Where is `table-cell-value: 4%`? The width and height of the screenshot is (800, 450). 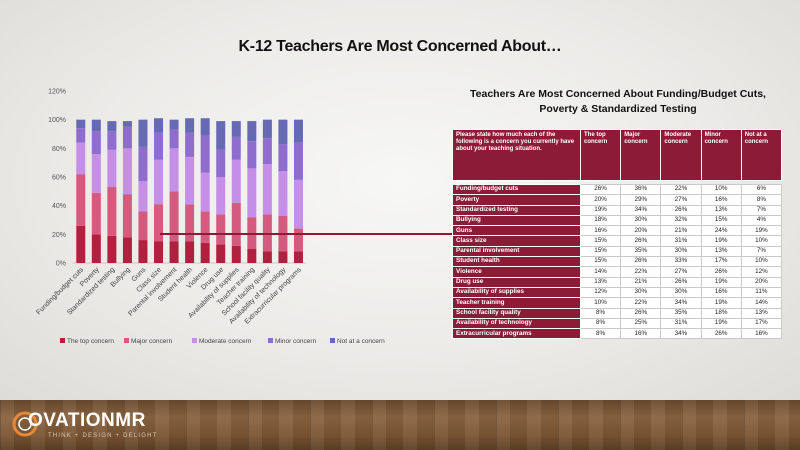
table-cell-value: 4% is located at coordinates (761, 220).